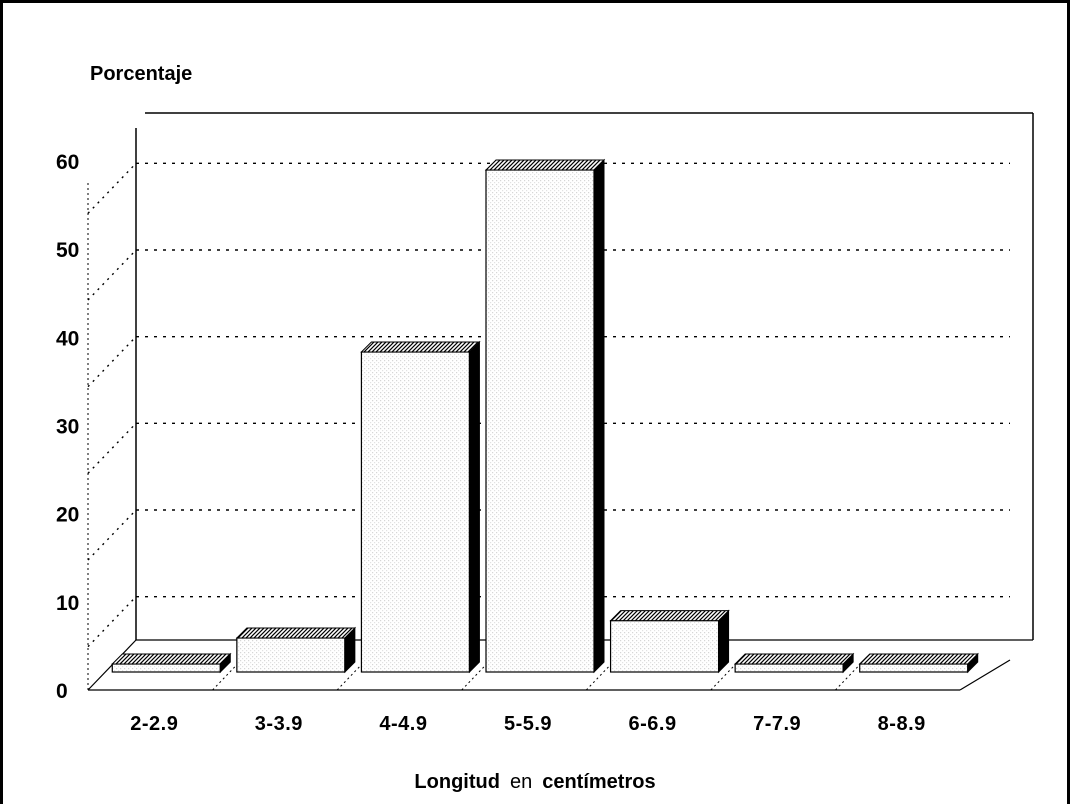 The width and height of the screenshot is (1070, 804). I want to click on x-tick-label: 5-5.9, so click(528, 724).